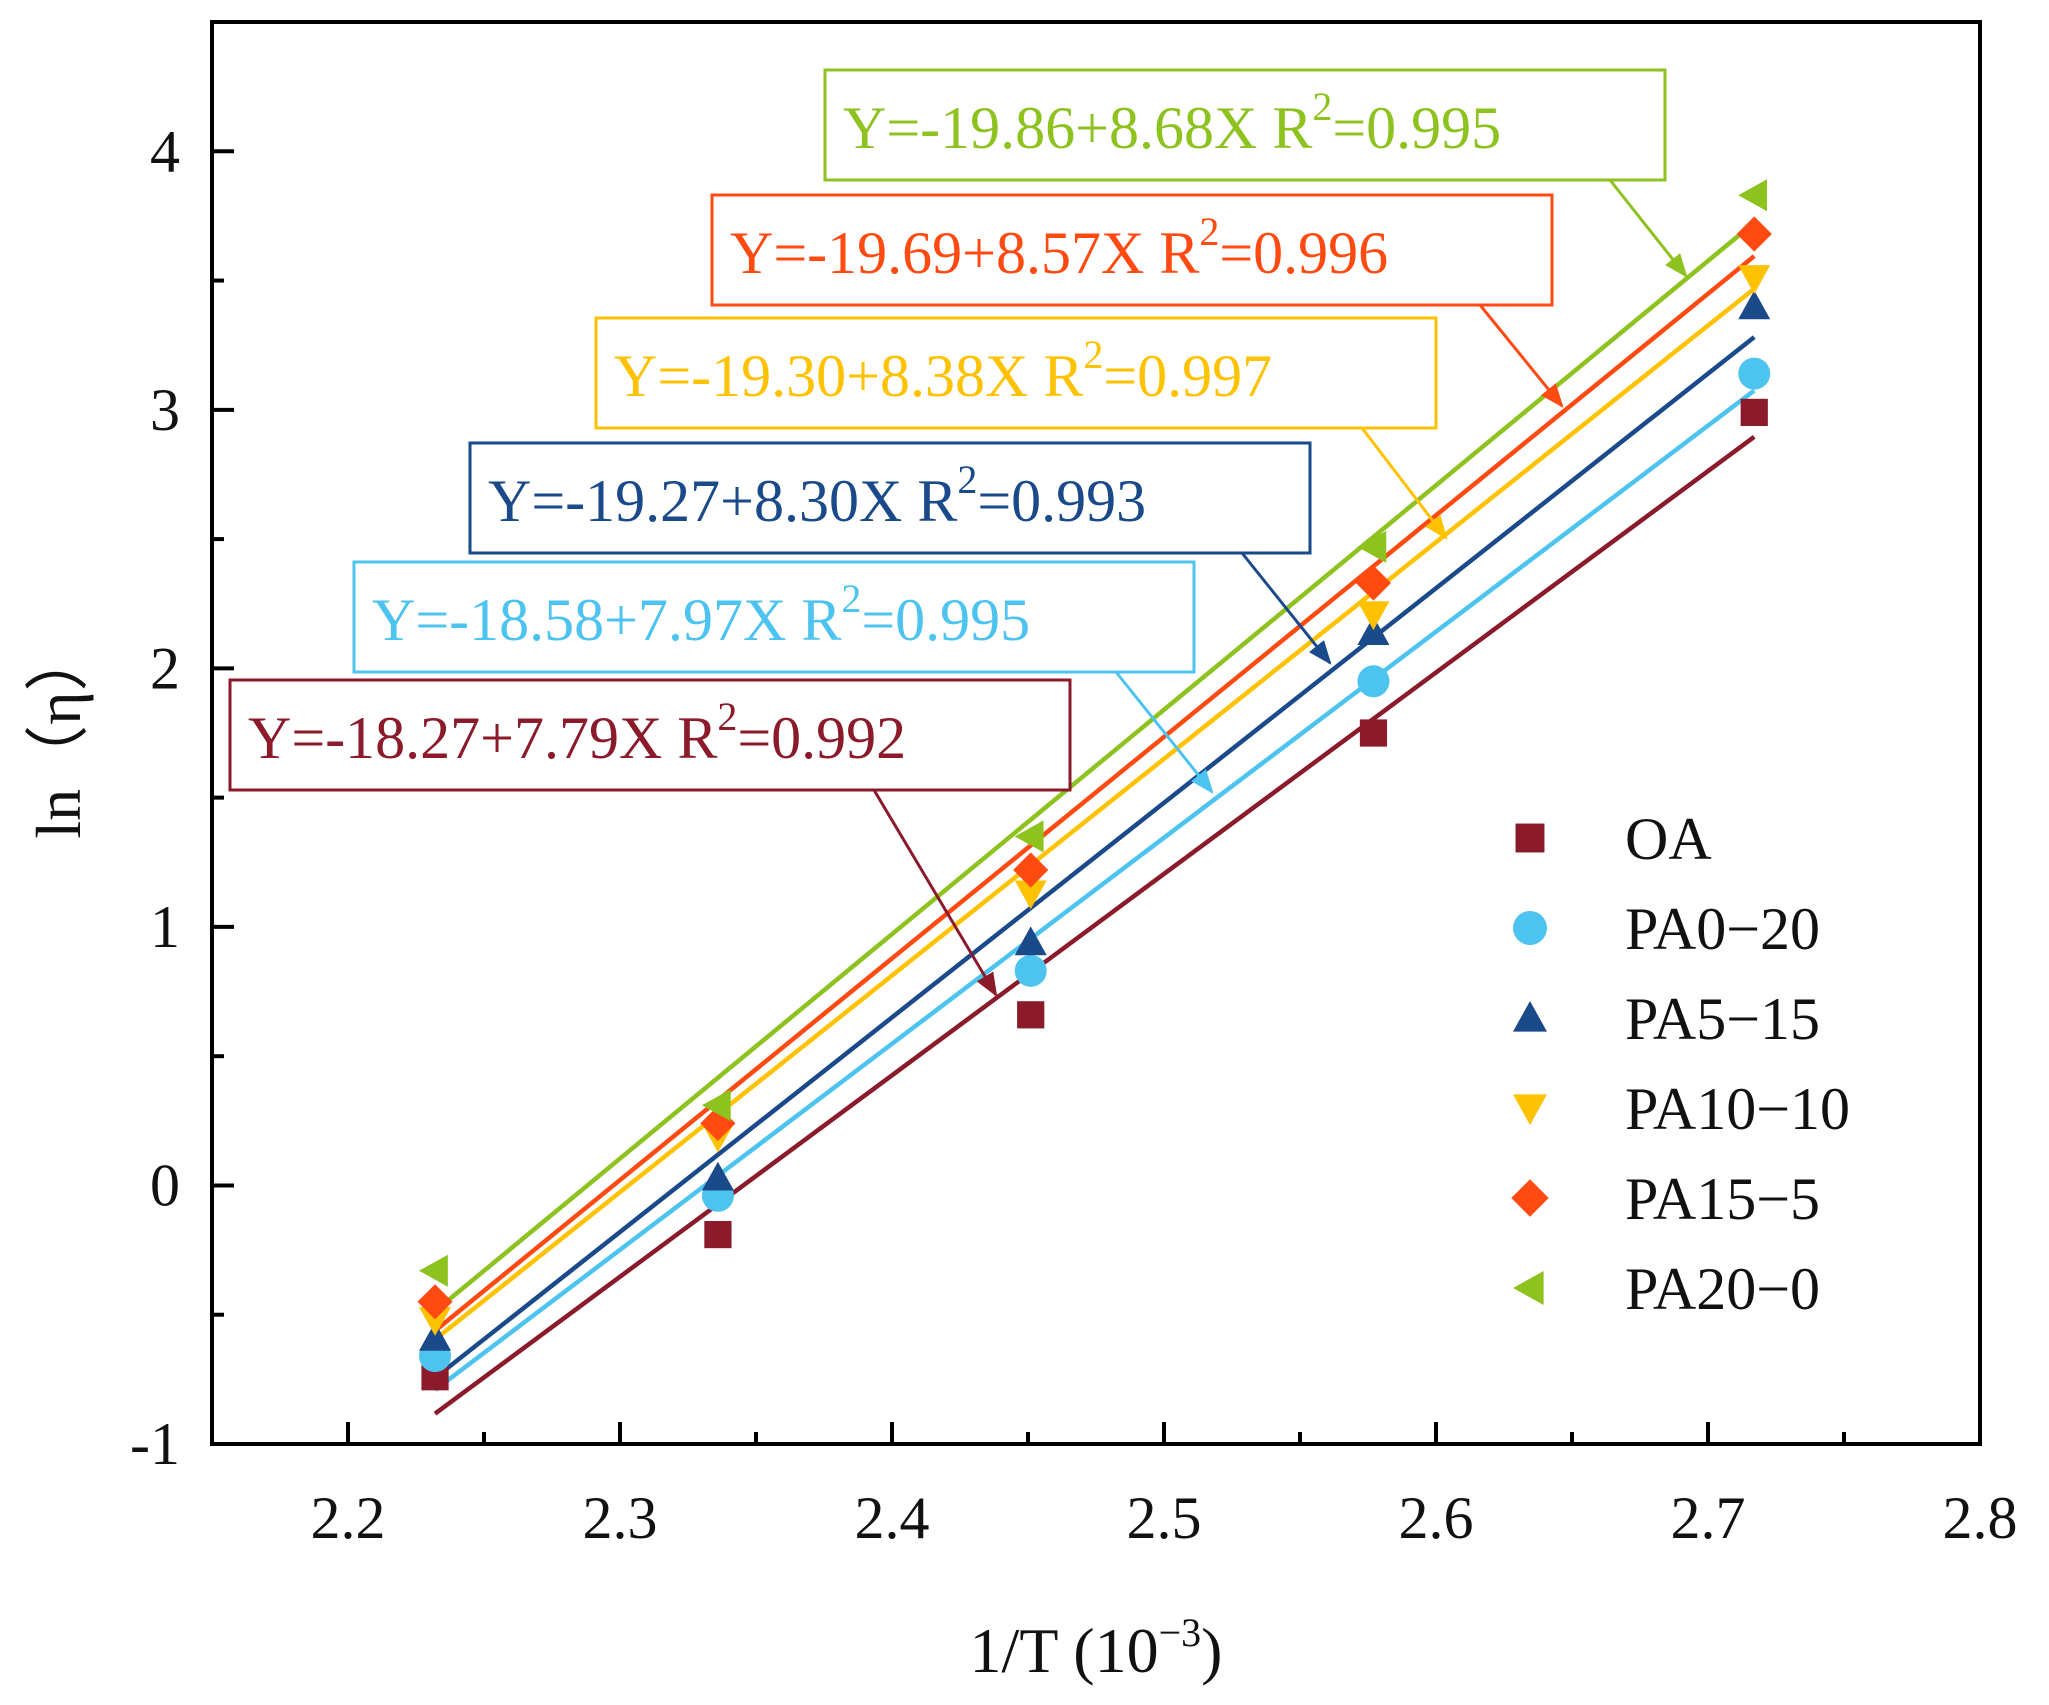 This screenshot has height=1705, width=2049. I want to click on legend-label: PA0−20, so click(1722, 929).